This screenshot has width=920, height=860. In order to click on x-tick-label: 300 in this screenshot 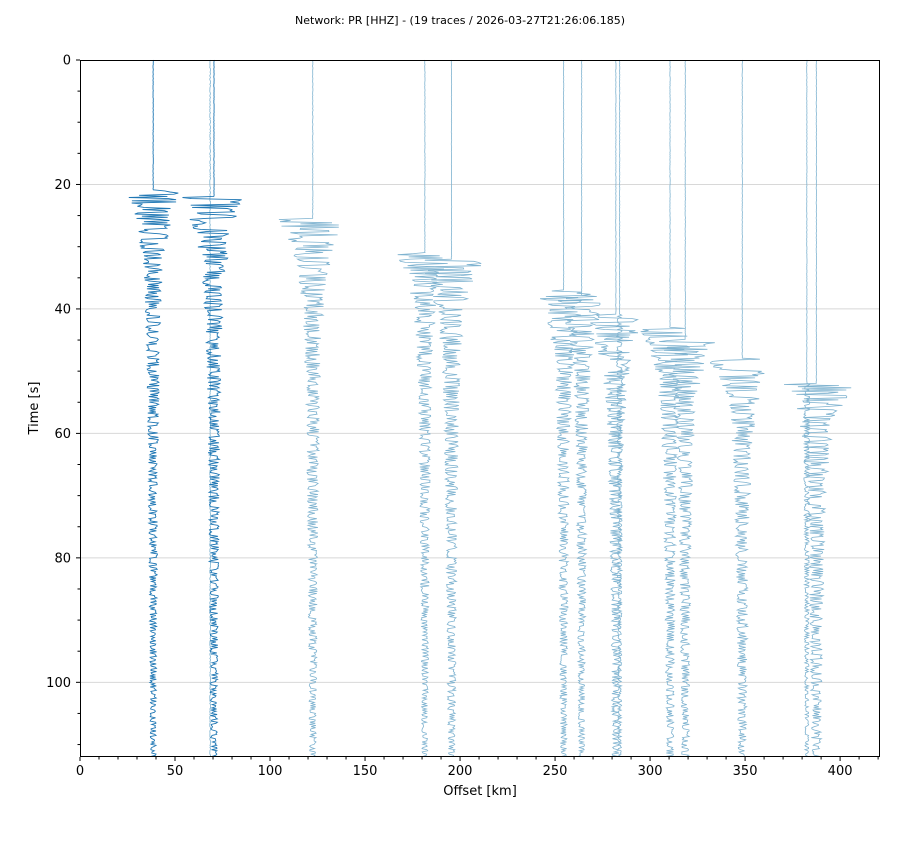, I will do `click(650, 771)`.